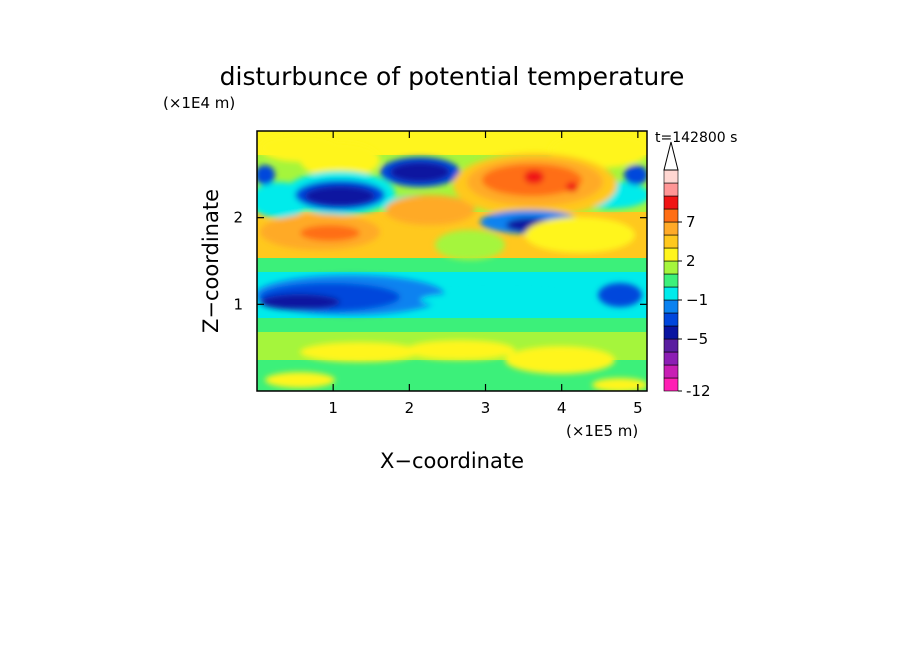 This screenshot has height=654, width=904. Describe the element at coordinates (452, 76) in the screenshot. I see `chart-title: disturbunce of potential temperature` at that location.